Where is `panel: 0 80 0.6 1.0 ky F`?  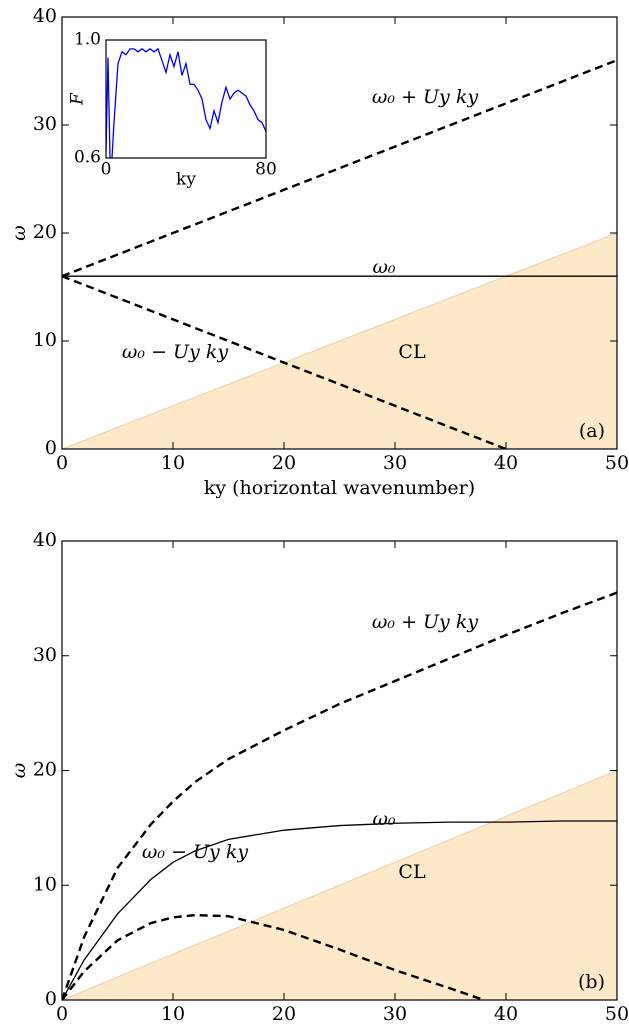 panel: 0 80 0.6 1.0 ky F is located at coordinates (172, 110).